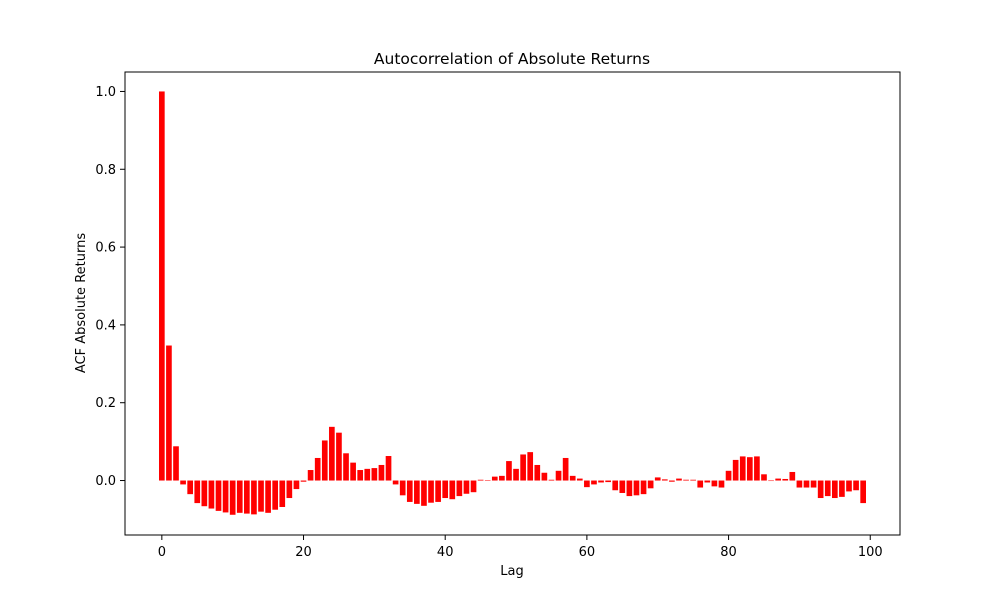  I want to click on y-tick-label: 0.0, so click(105, 481).